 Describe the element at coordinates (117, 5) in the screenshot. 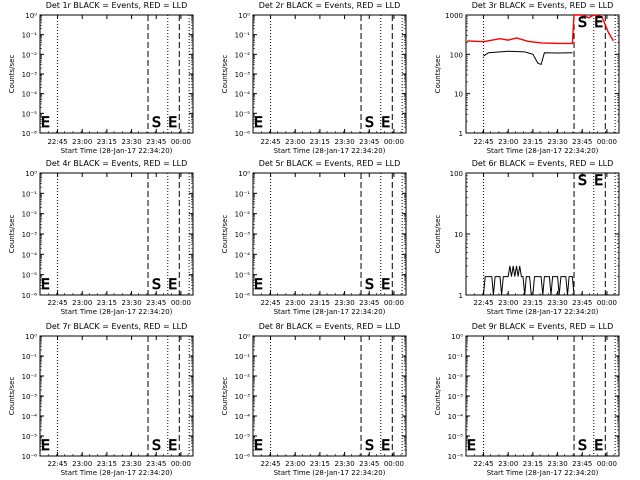

I see `panel-title: Det 1r BLACK = Events, RED = LLD` at that location.